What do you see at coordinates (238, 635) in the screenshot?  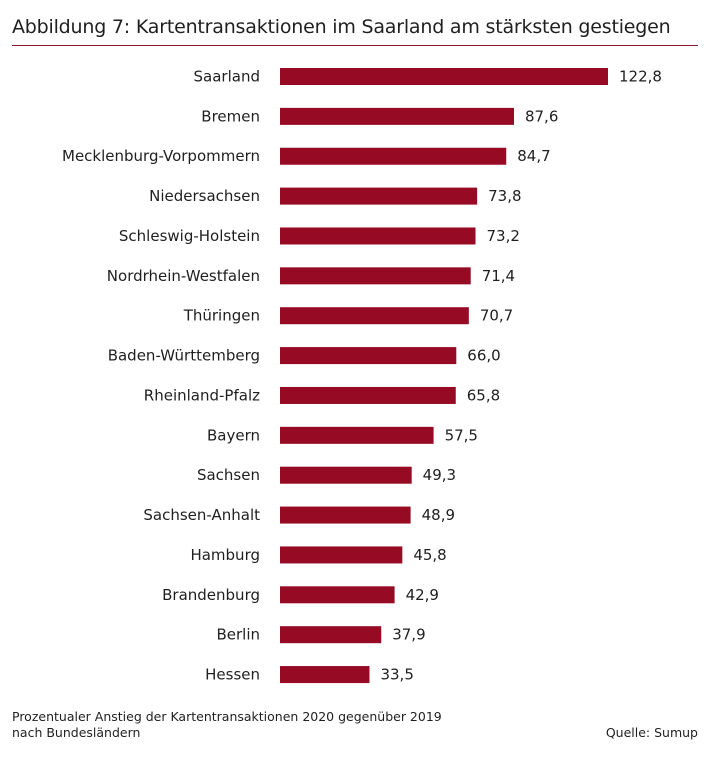 I see `category-label: Berlin` at bounding box center [238, 635].